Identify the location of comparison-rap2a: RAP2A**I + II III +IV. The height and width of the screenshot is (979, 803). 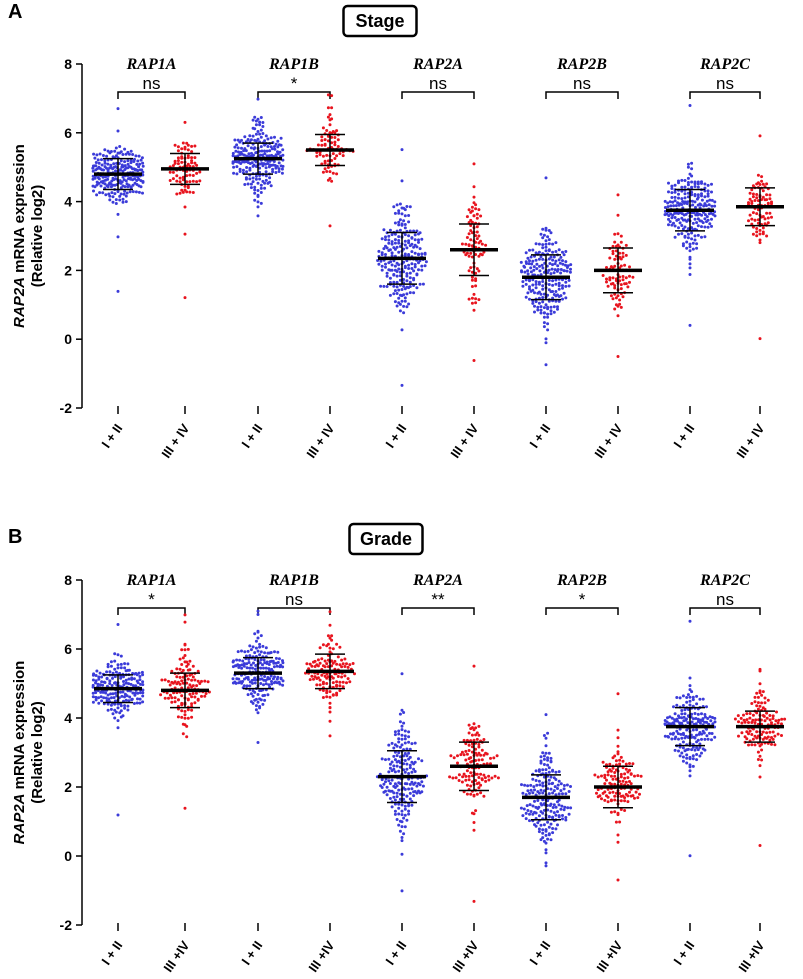
(437, 773).